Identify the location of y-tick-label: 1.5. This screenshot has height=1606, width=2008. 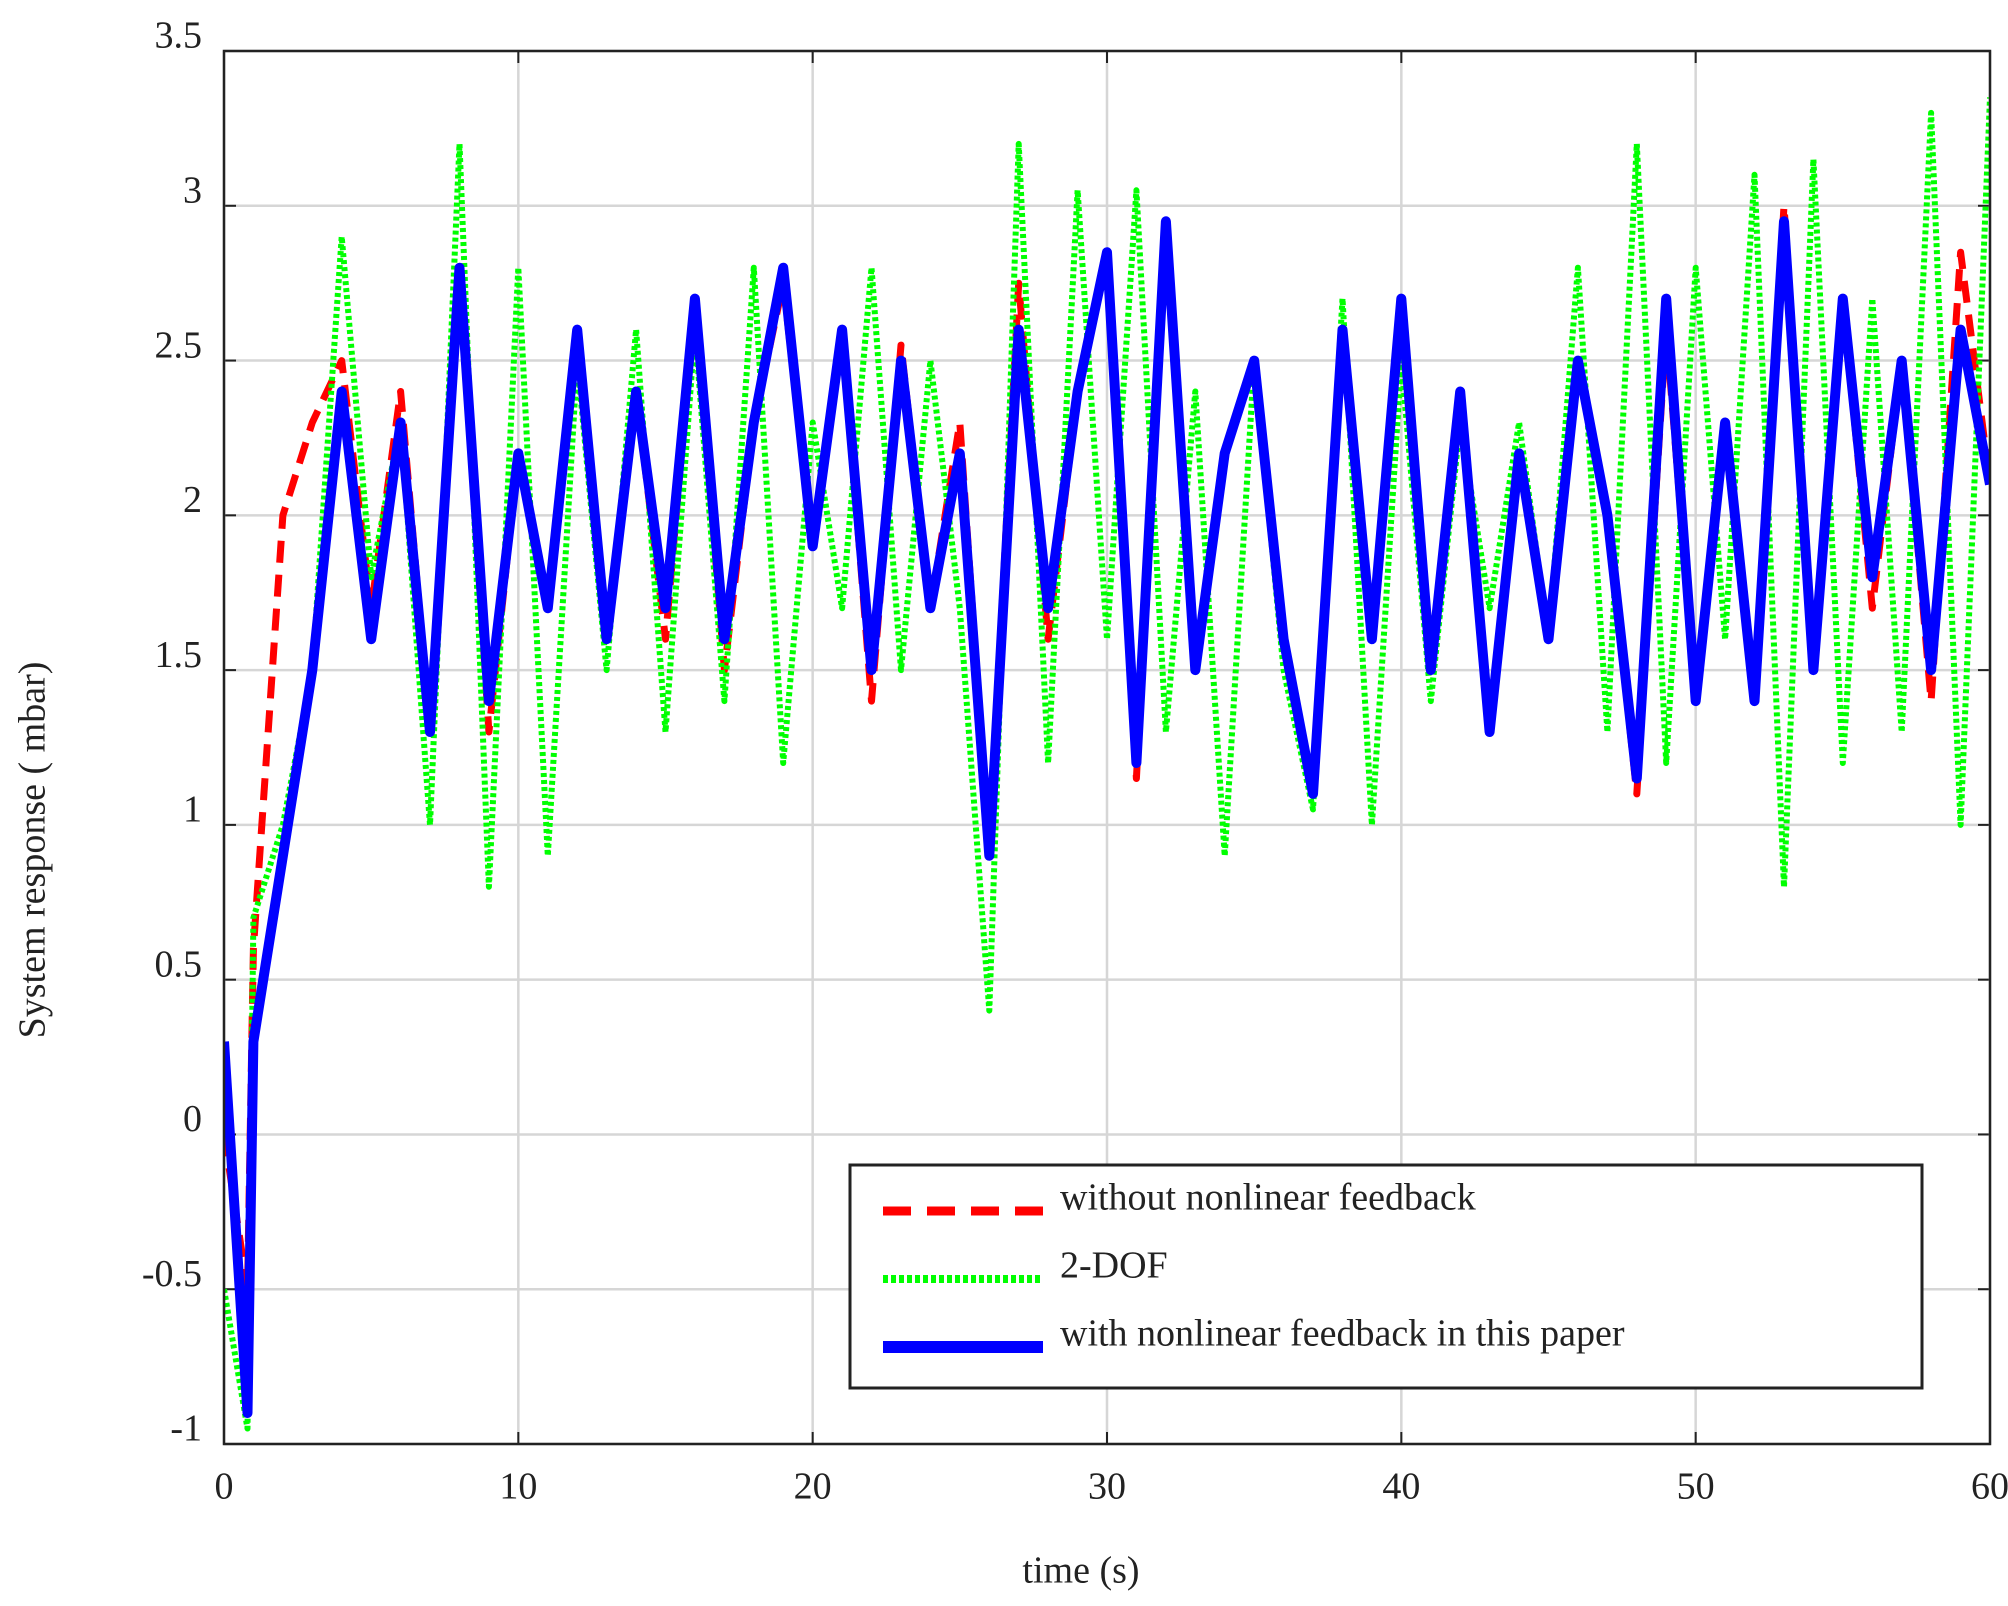
(179, 655).